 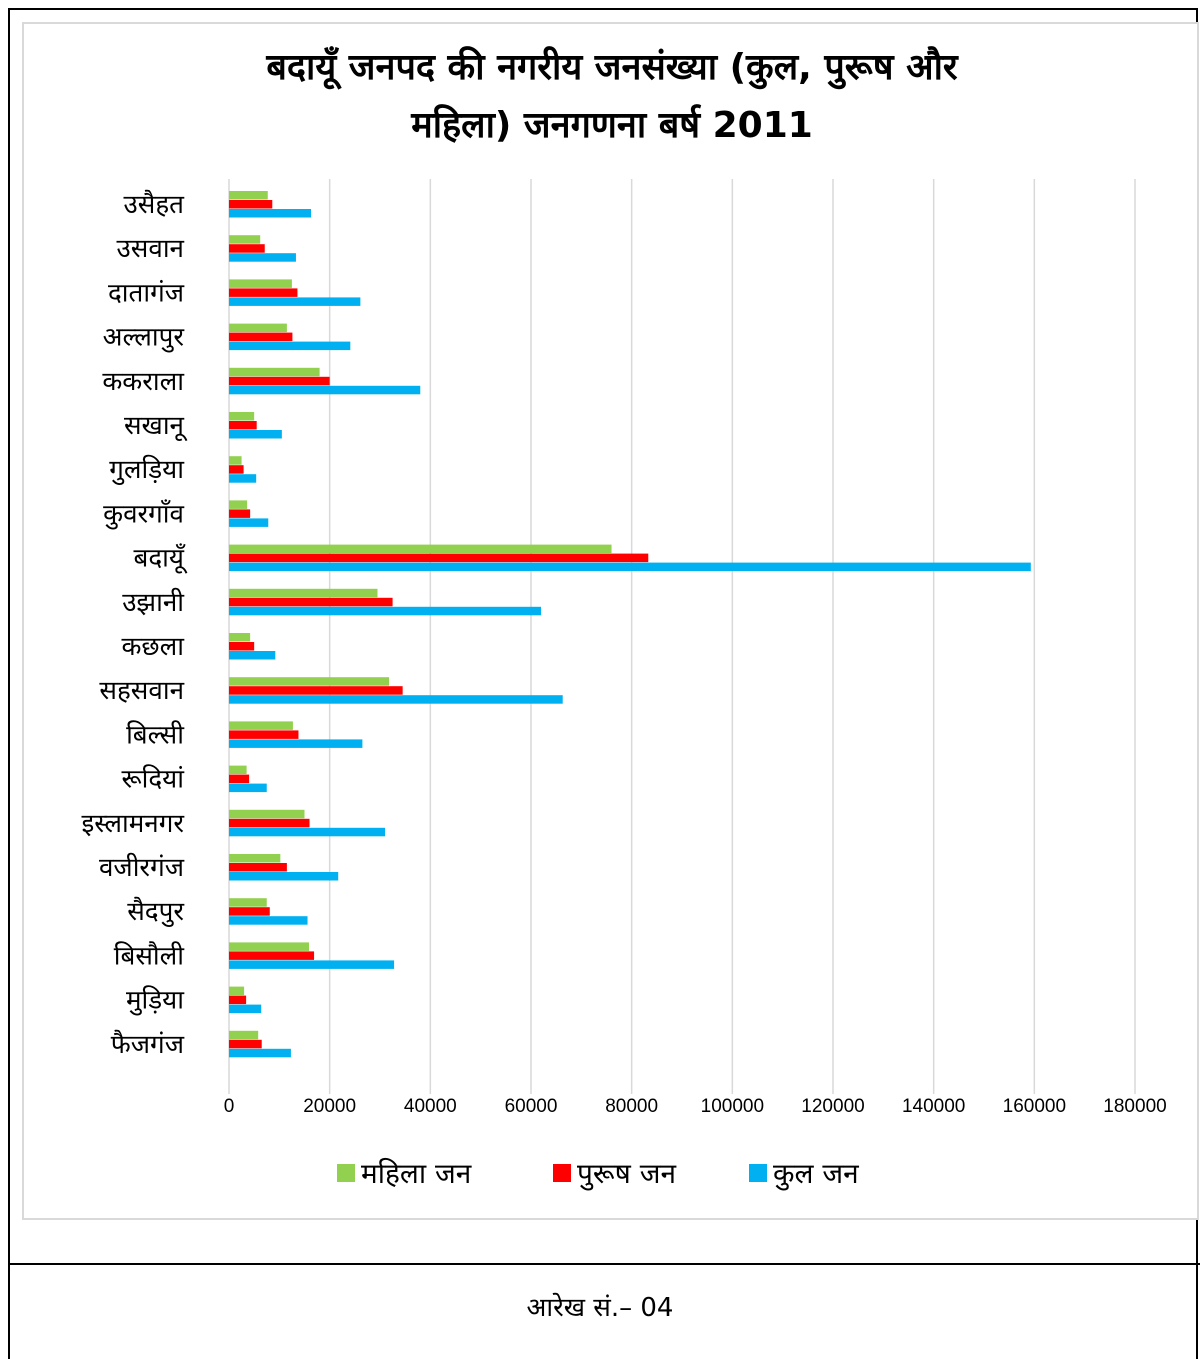 I want to click on legend: महिला जन पुरूष जन कुल जन, so click(x=598, y=1174).